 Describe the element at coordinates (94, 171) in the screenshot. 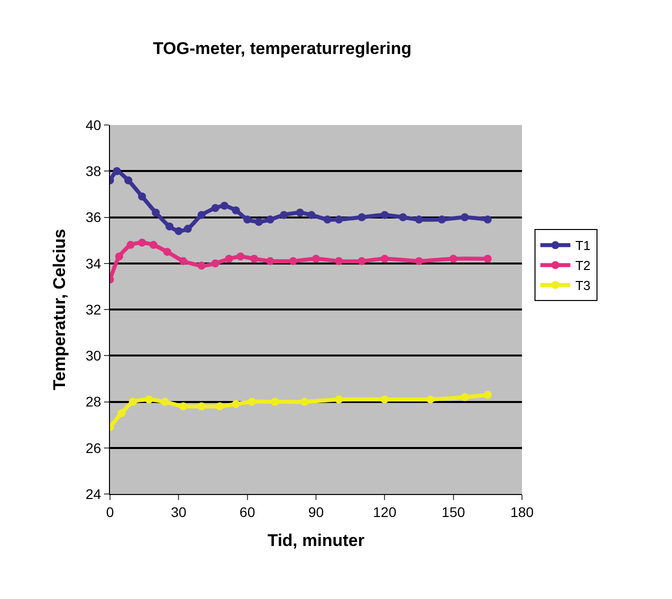

I see `y-tick-label: 38` at that location.